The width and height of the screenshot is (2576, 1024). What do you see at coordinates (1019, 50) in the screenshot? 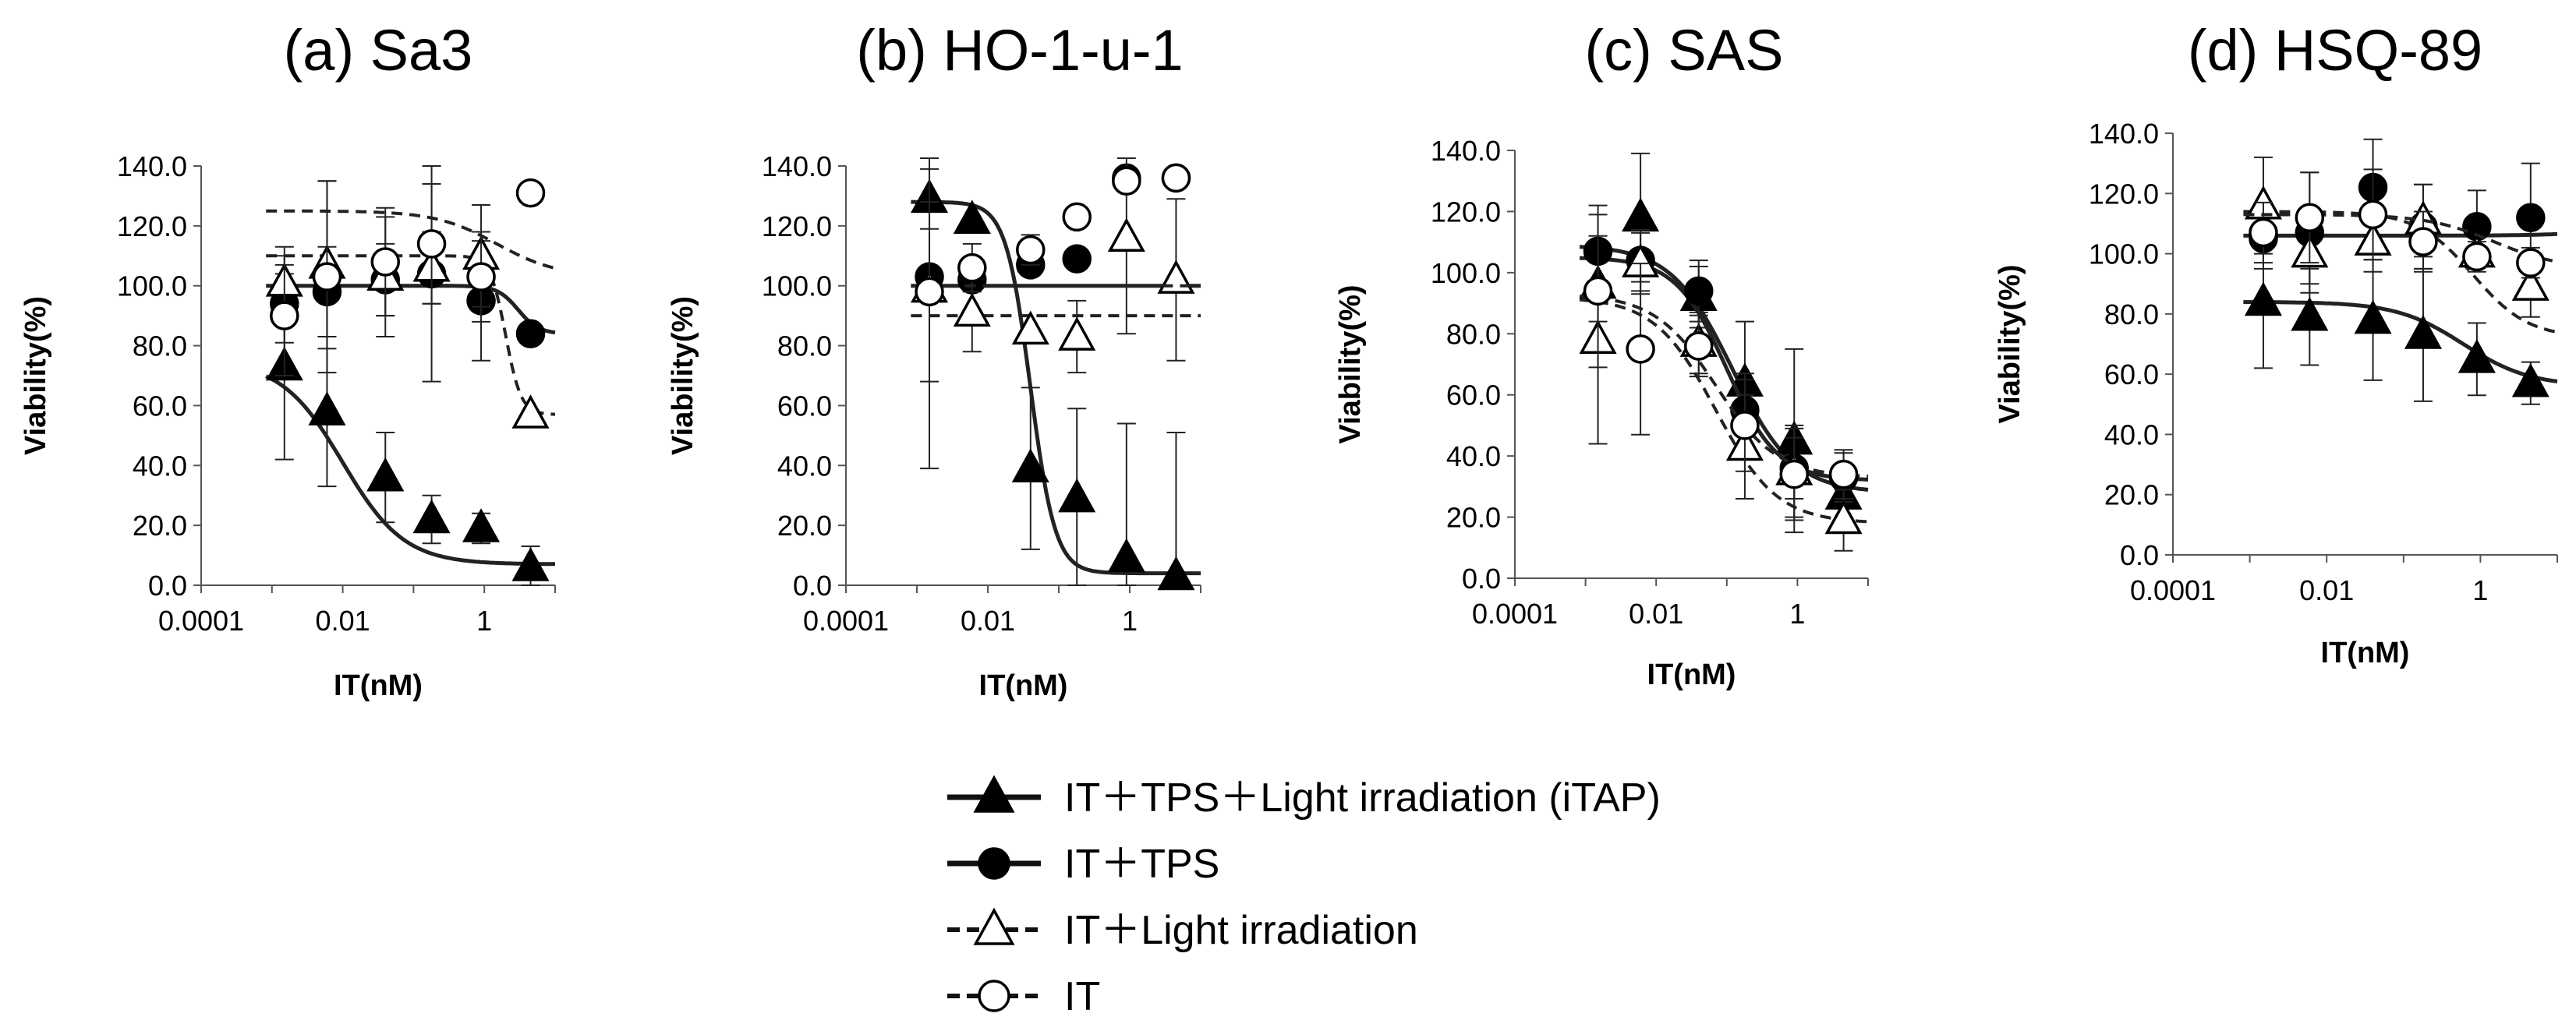
I see `panel-title: (b) HO-1-u-1` at bounding box center [1019, 50].